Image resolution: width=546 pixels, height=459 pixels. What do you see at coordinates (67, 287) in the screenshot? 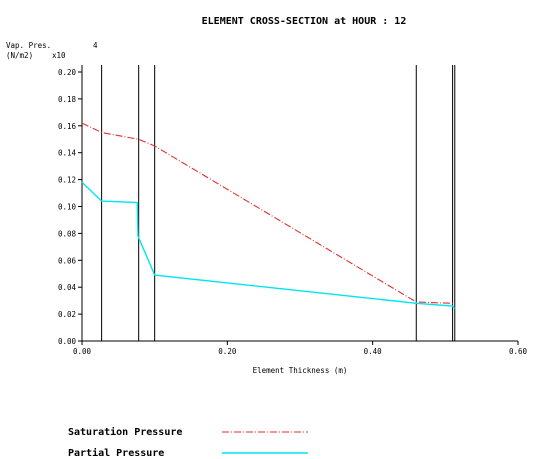
I see `y-tick-label: 0.04` at bounding box center [67, 287].